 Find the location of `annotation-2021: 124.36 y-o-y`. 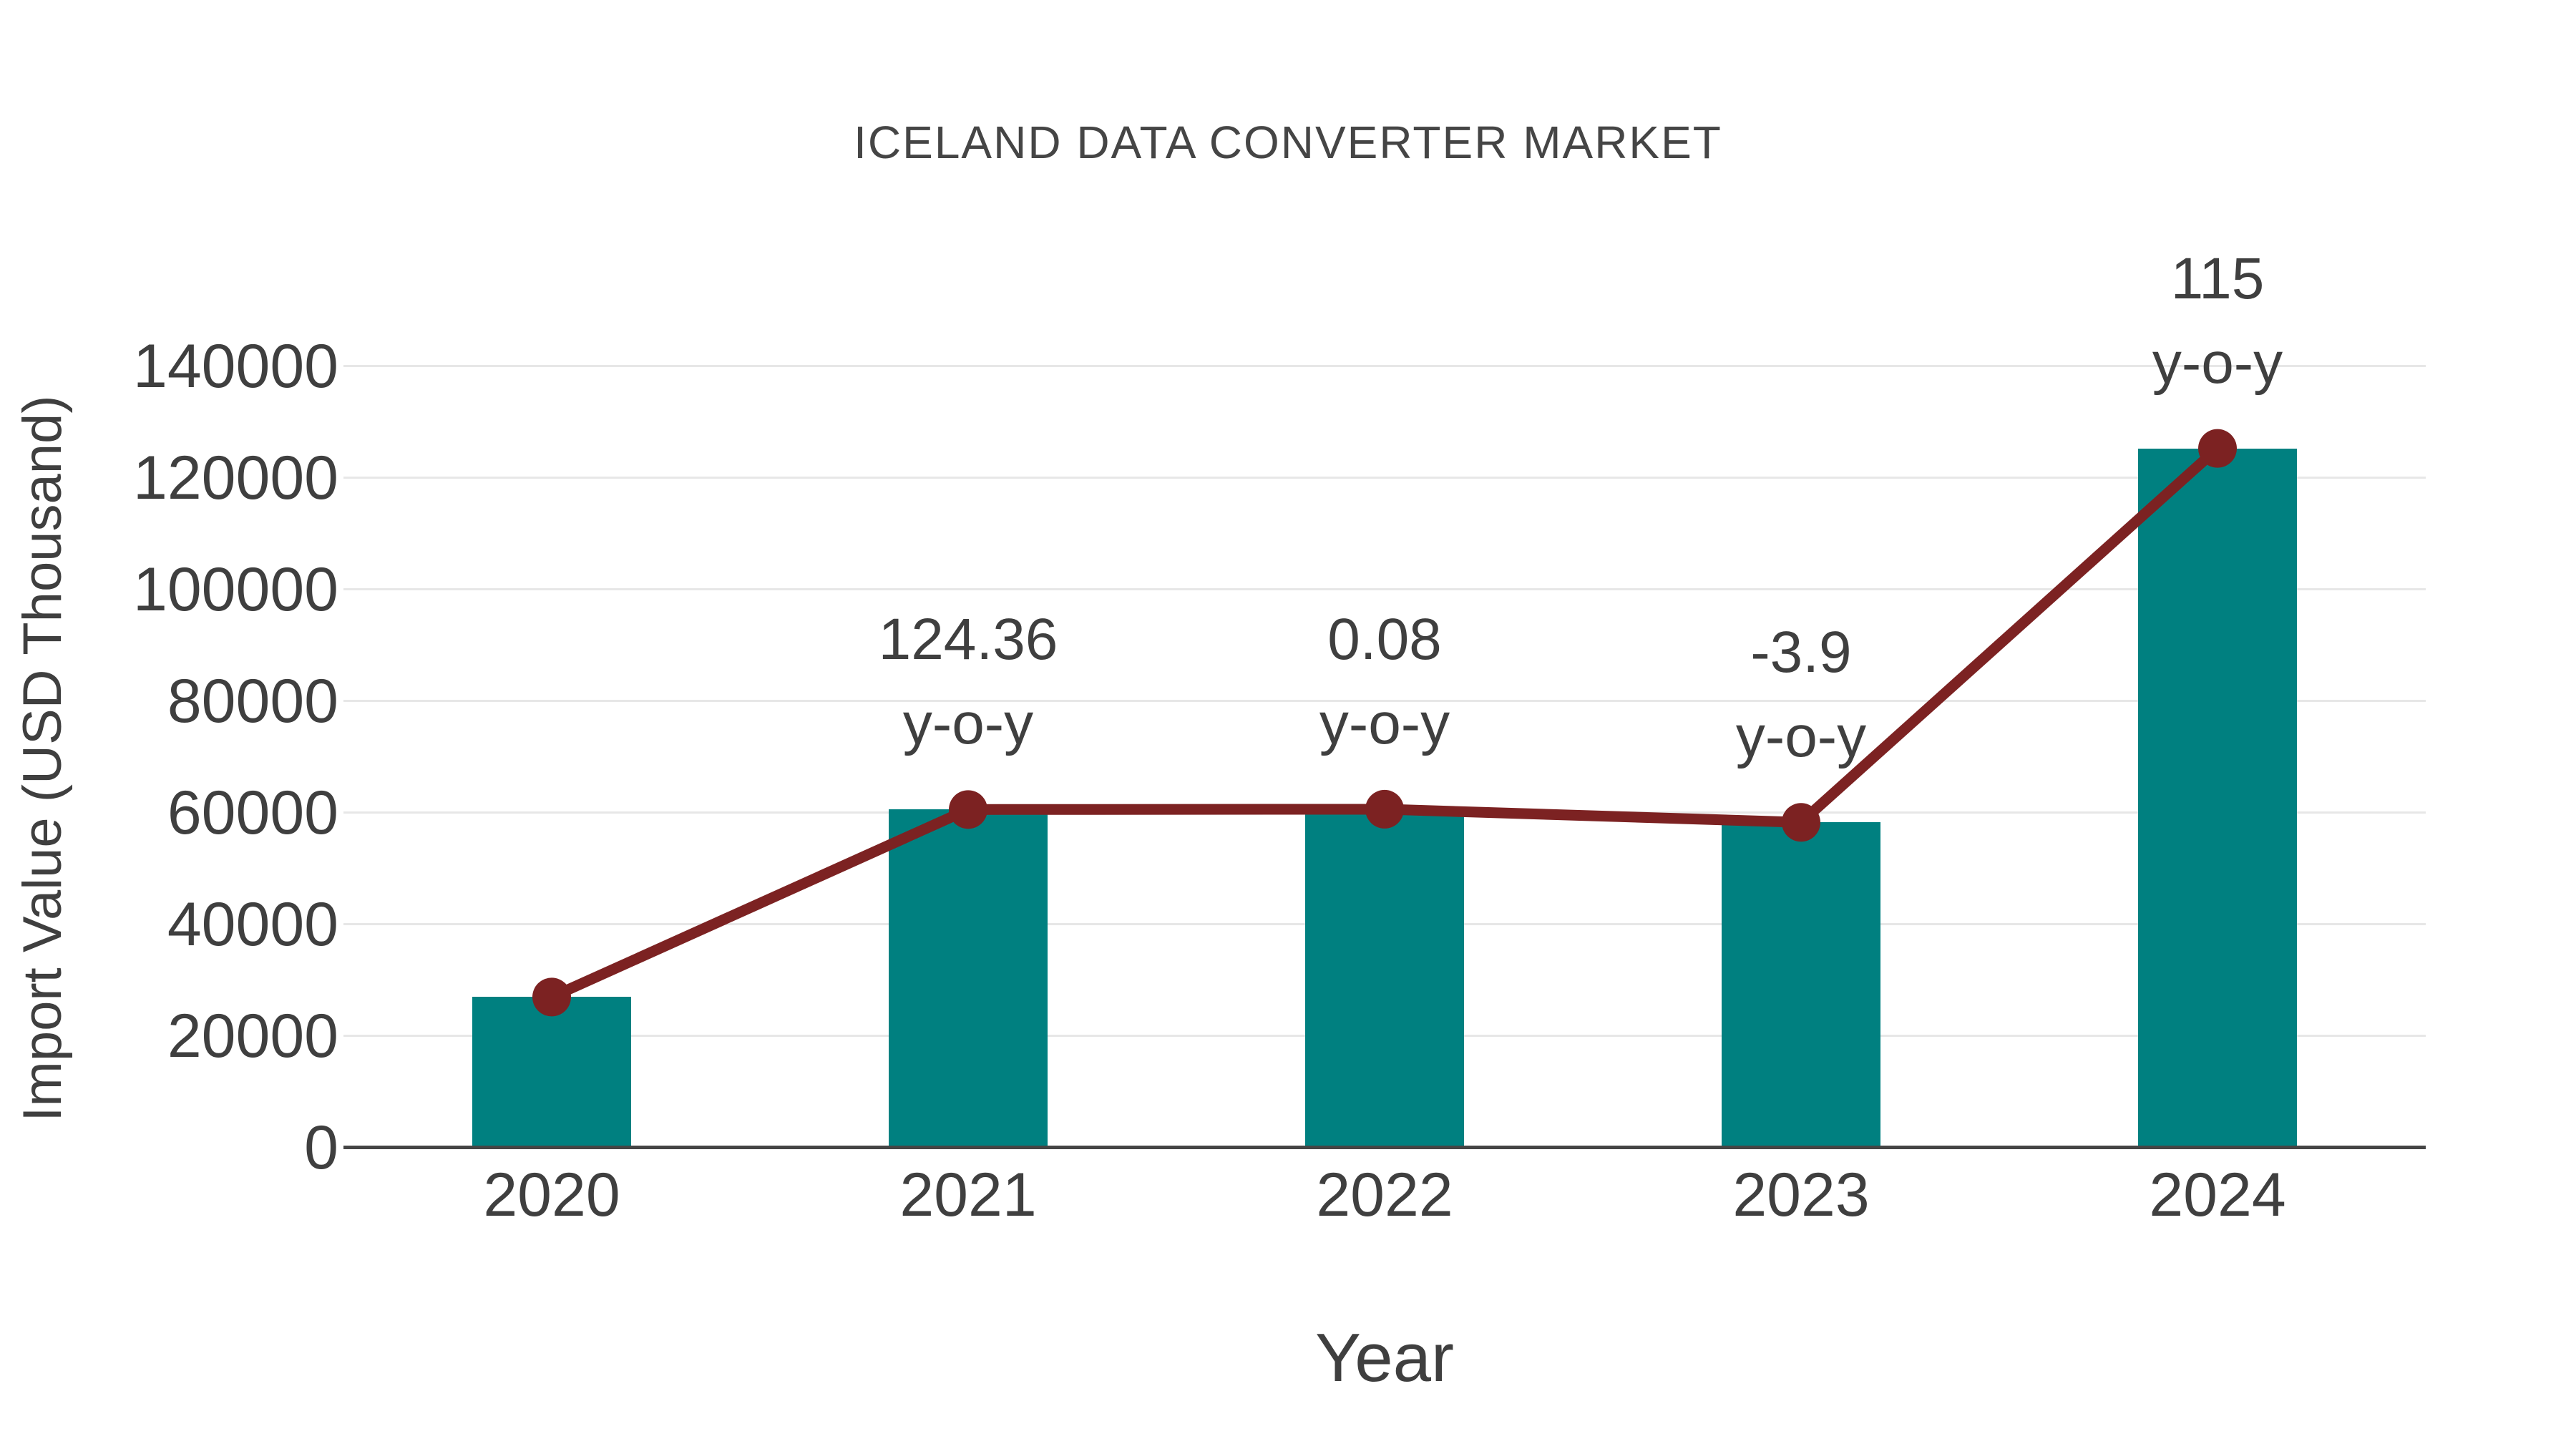

annotation-2021: 124.36 y-o-y is located at coordinates (968, 681).